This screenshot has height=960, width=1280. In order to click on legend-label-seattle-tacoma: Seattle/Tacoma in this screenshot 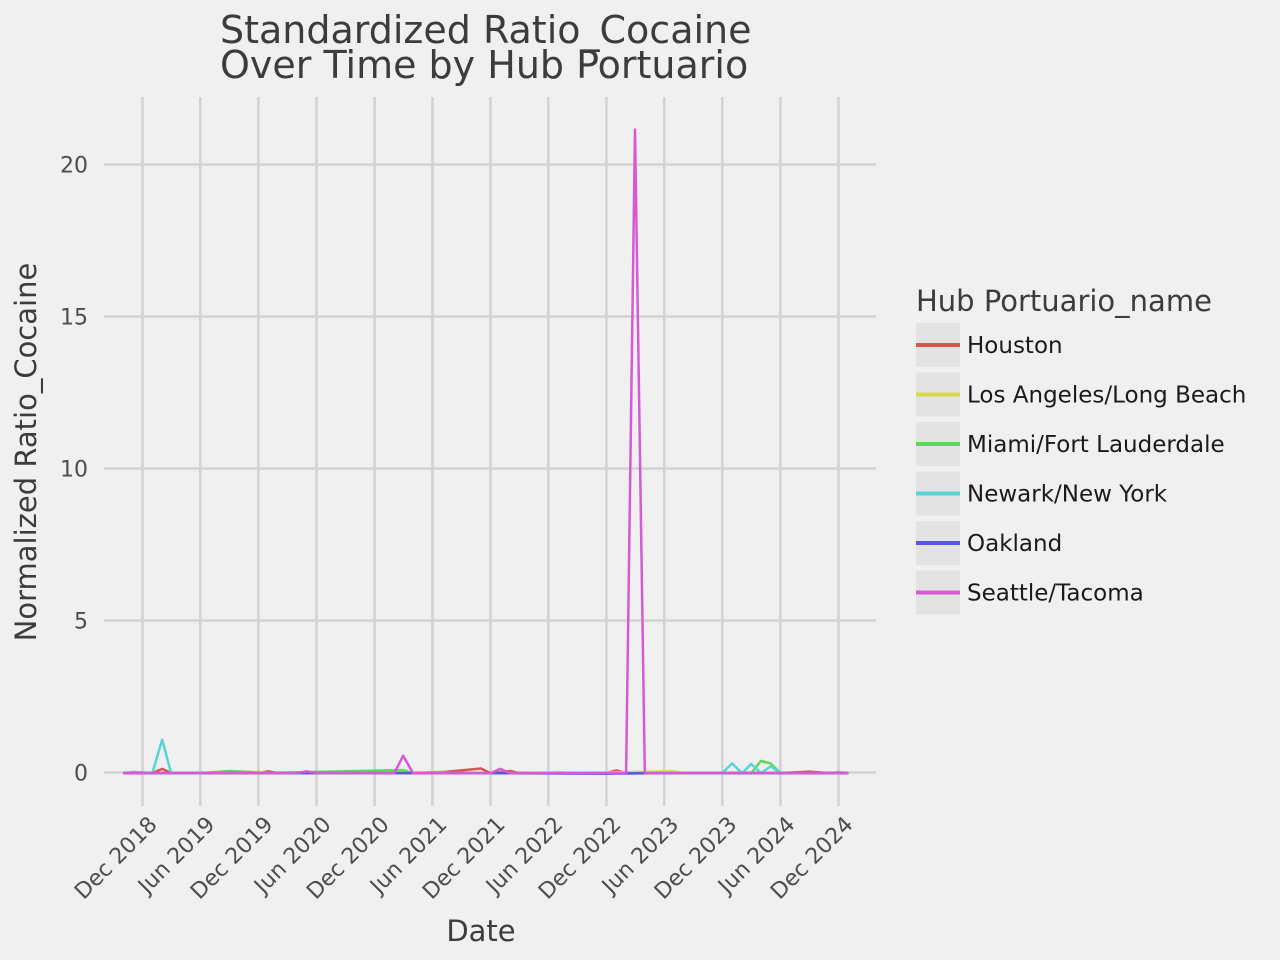, I will do `click(1055, 594)`.